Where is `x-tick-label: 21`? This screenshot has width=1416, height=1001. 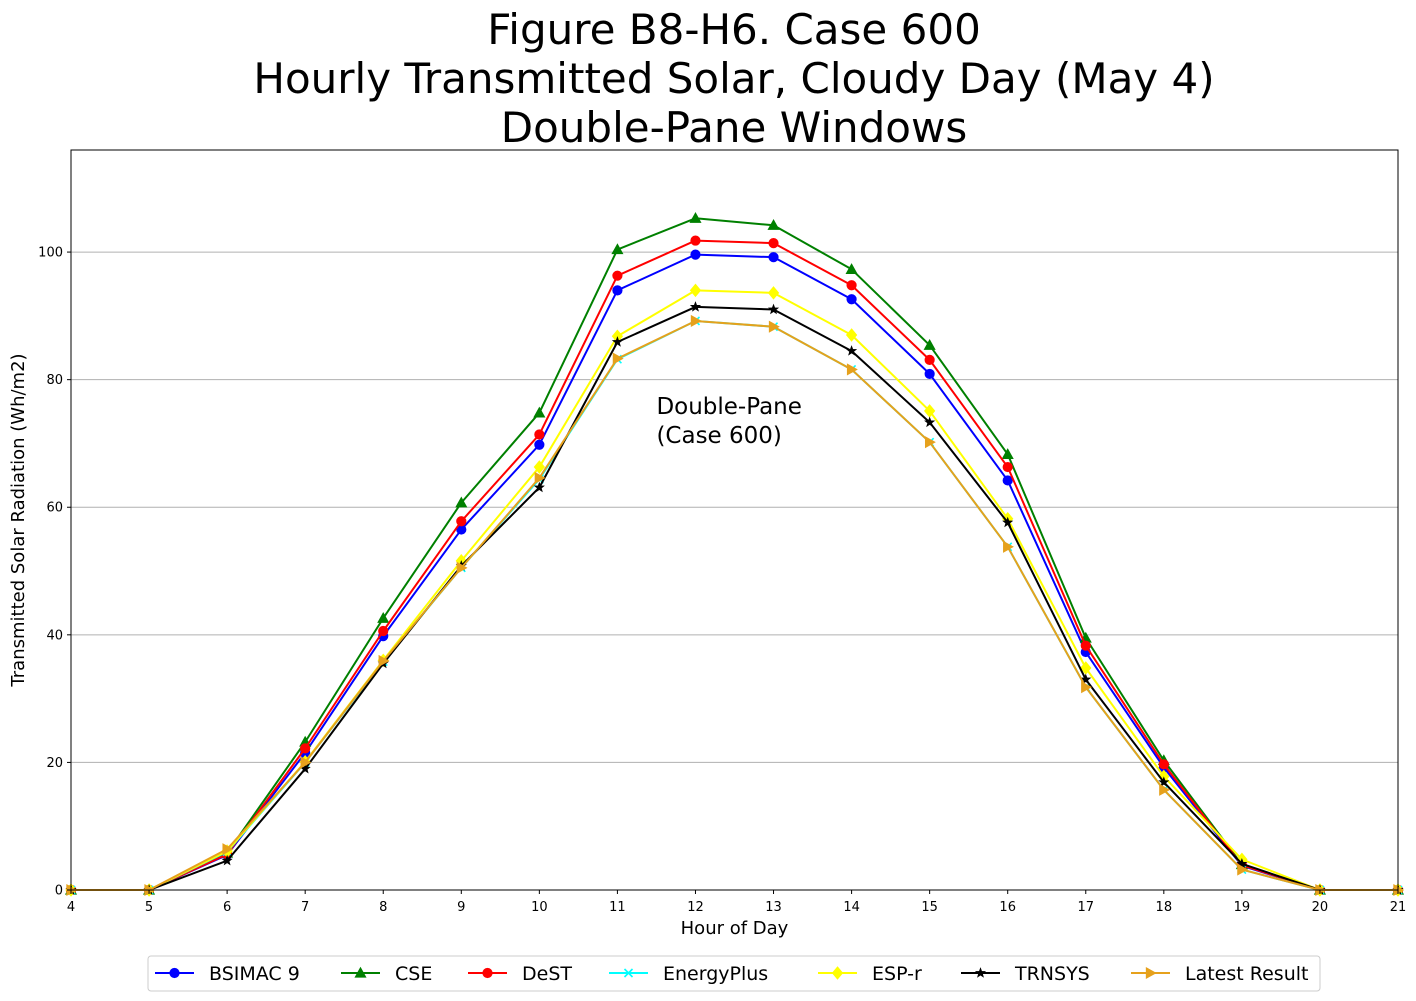
x-tick-label: 21 is located at coordinates (1398, 907).